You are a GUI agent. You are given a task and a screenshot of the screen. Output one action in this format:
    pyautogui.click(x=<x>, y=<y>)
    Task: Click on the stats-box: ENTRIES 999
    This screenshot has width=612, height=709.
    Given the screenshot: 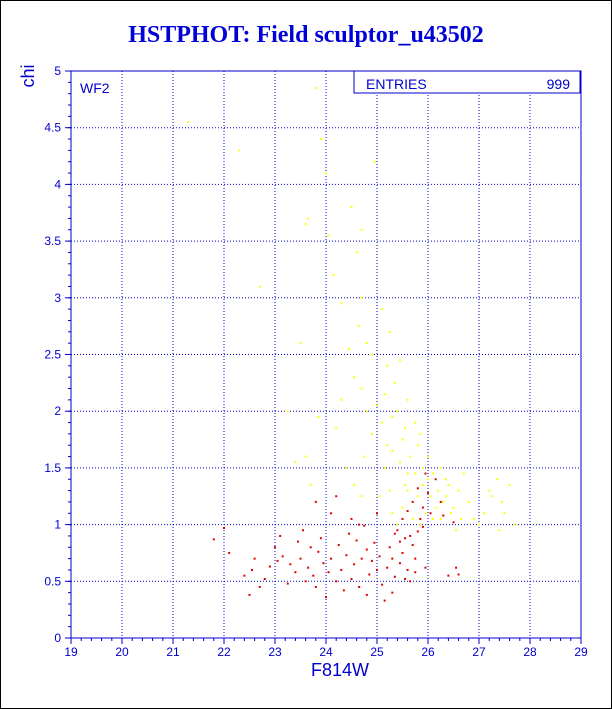 What is the action you would take?
    pyautogui.click(x=467, y=82)
    